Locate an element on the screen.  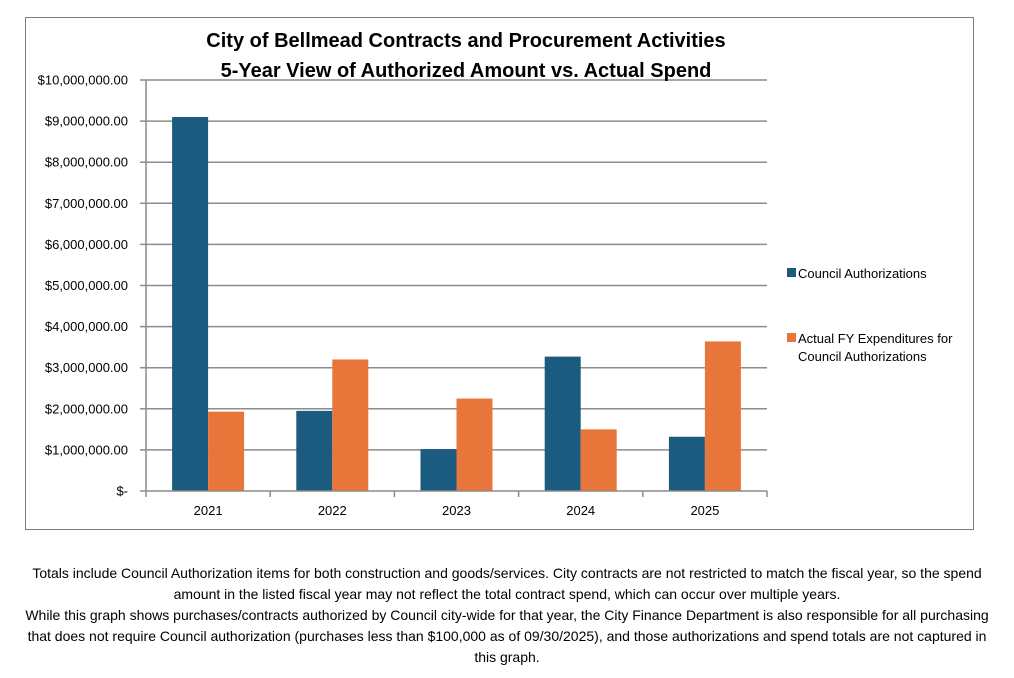
y-tick-label: $4,000,000.00 is located at coordinates (86, 326).